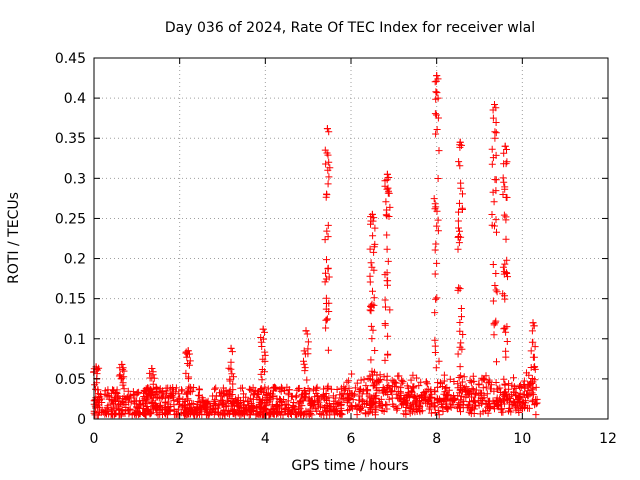 This screenshot has width=640, height=480. Describe the element at coordinates (436, 439) in the screenshot. I see `x-tick-label: 8` at that location.